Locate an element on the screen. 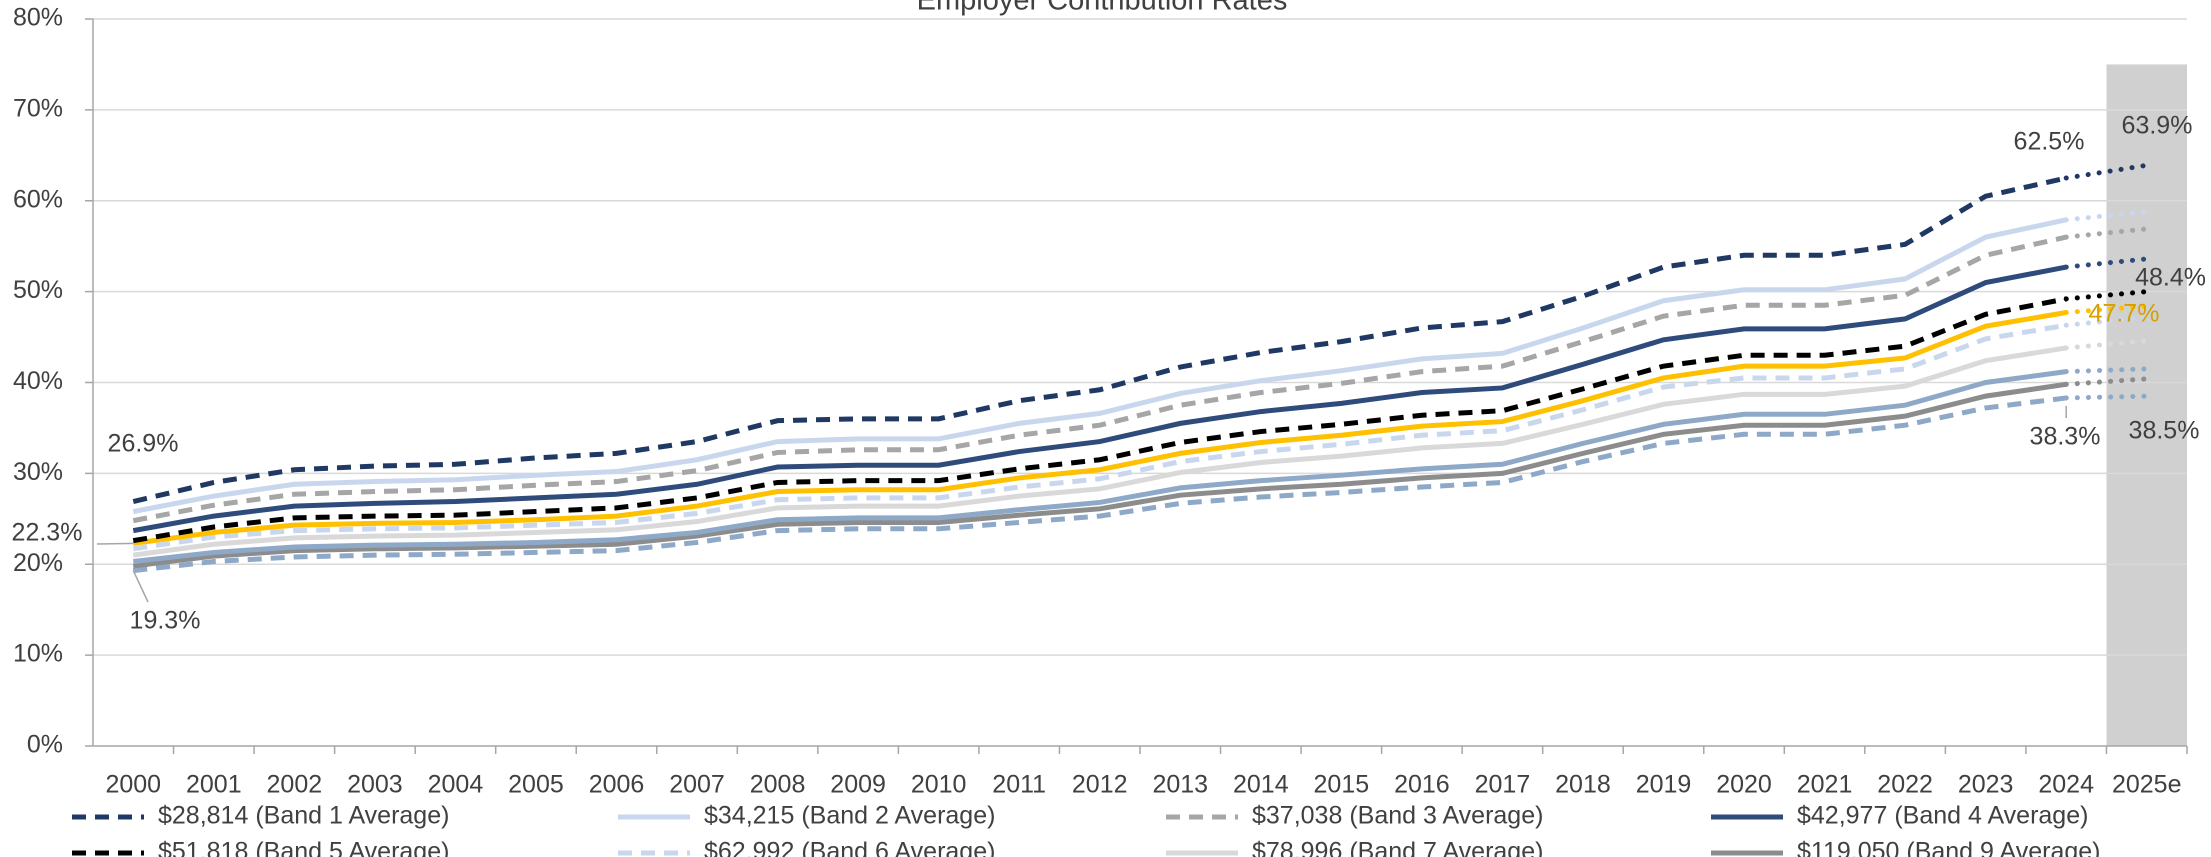 The width and height of the screenshot is (2211, 857). y-tick-label: 40% is located at coordinates (38, 381).